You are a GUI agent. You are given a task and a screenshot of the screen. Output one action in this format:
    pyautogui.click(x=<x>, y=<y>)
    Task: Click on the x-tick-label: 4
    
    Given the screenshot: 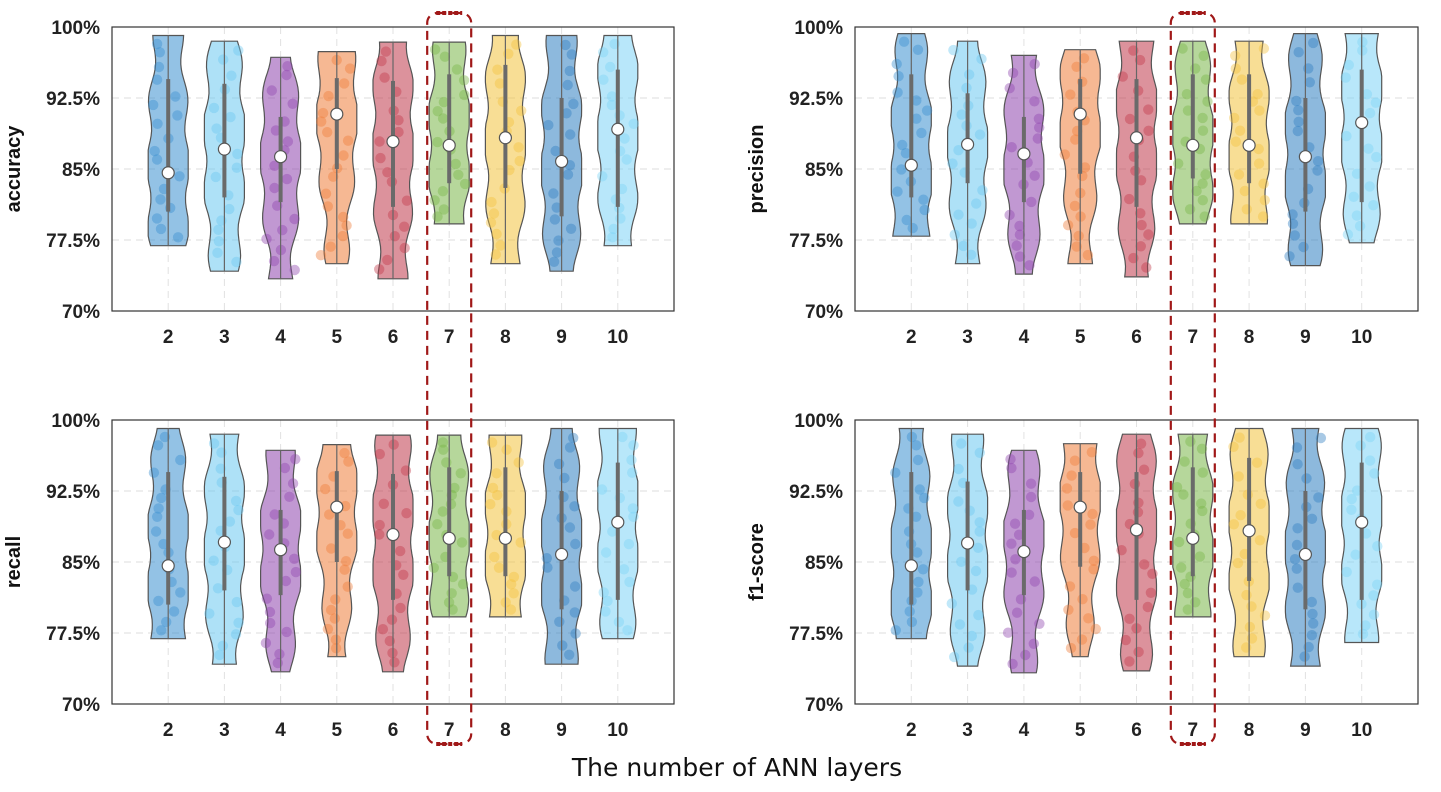 What is the action you would take?
    pyautogui.click(x=1024, y=337)
    